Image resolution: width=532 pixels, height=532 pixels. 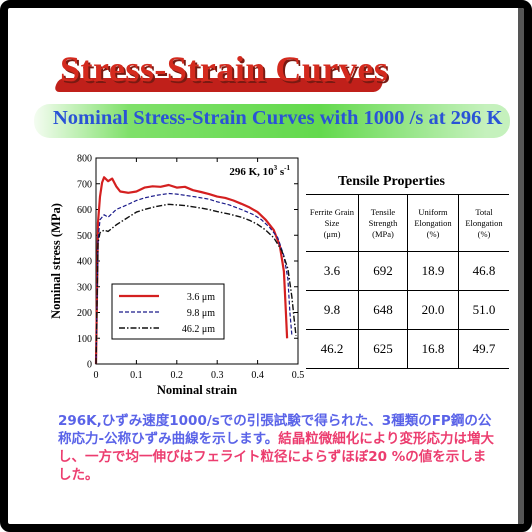 I want to click on y-tick-label: 500, so click(x=84, y=236).